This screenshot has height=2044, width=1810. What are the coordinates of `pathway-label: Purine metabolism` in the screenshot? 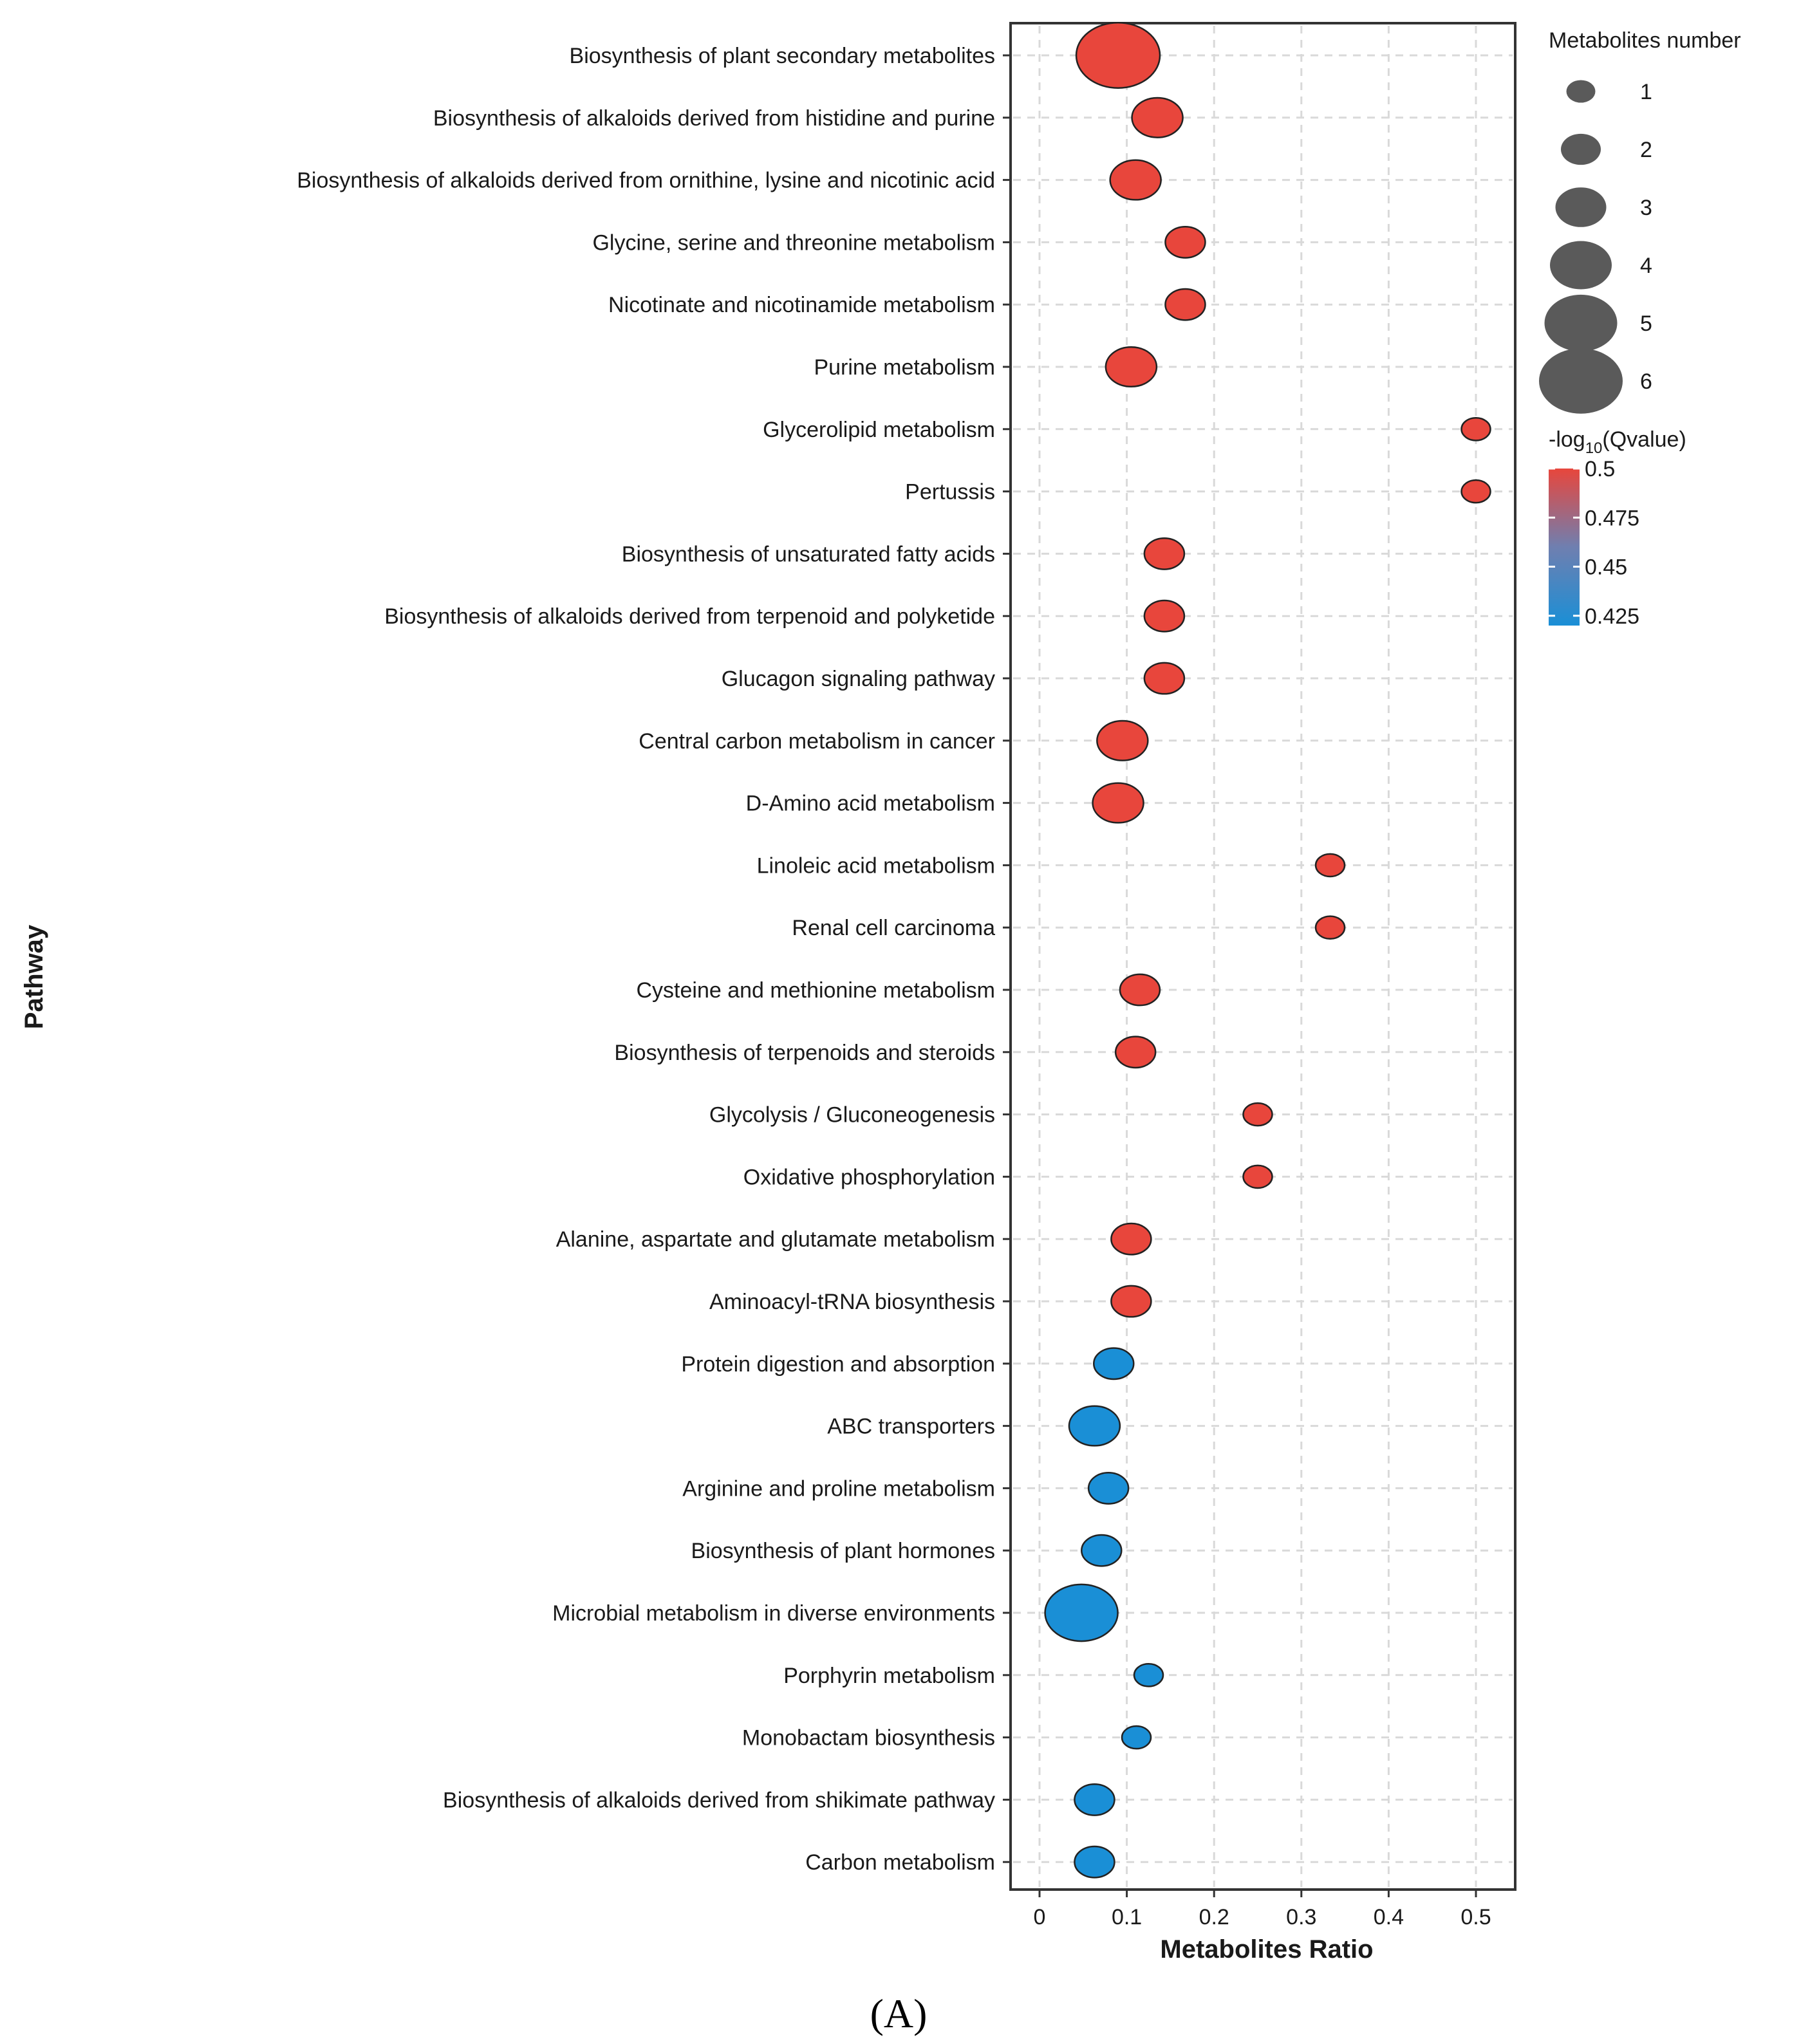 It's located at (904, 368).